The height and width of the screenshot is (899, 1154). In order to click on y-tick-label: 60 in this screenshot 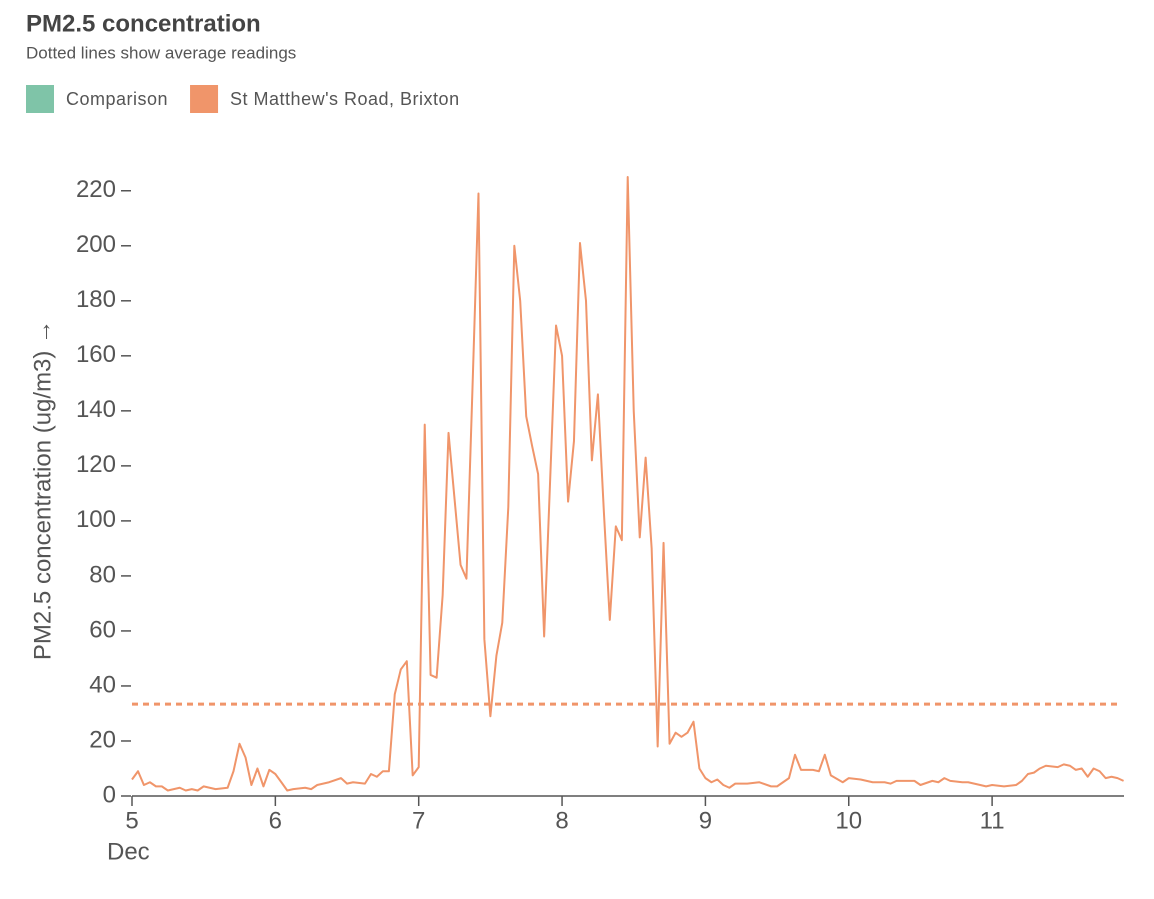, I will do `click(102, 629)`.